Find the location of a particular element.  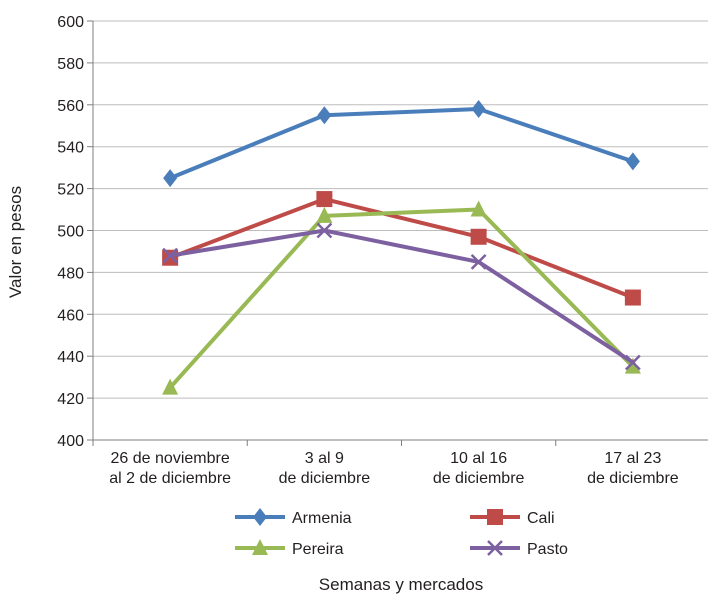

y-tick-label: 520 is located at coordinates (70, 190).